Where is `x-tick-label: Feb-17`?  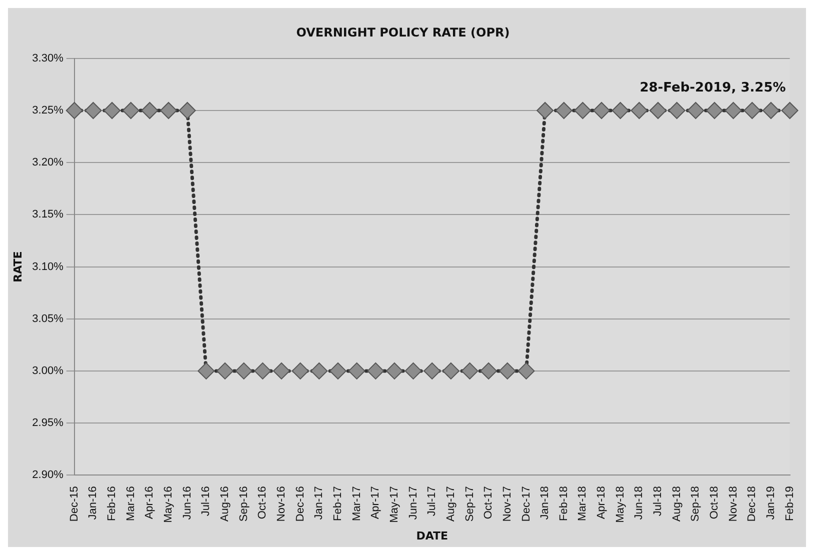 x-tick-label: Feb-17 is located at coordinates (338, 503).